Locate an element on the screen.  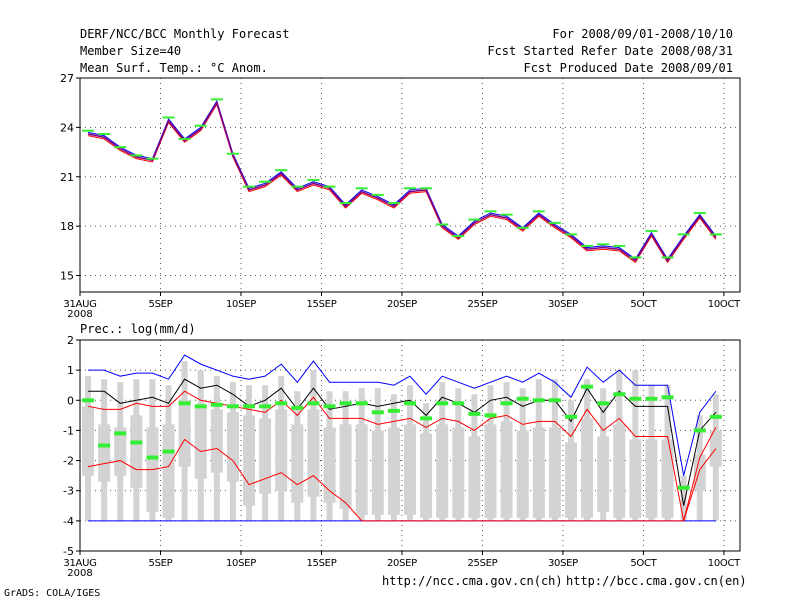
prec-xtick-label: 31AUG is located at coordinates (79, 563).